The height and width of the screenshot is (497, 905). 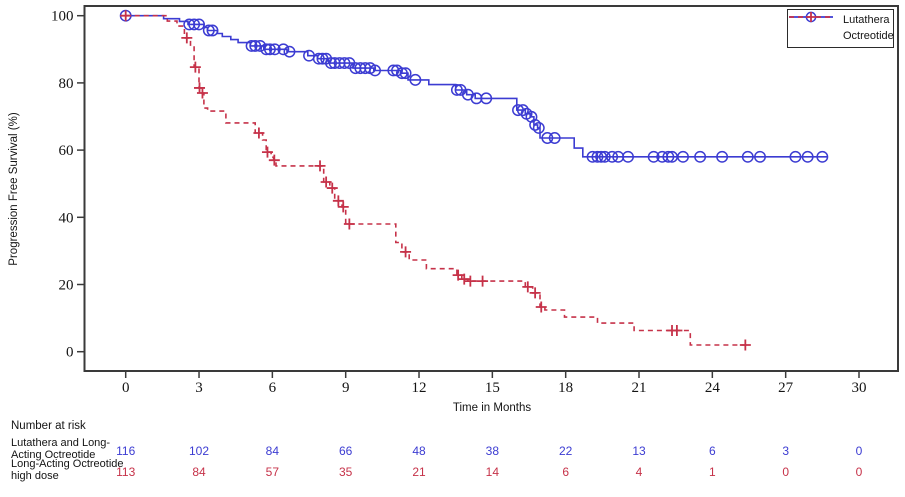 I want to click on legend-item-octreotide: Octreotide, so click(x=841, y=28).